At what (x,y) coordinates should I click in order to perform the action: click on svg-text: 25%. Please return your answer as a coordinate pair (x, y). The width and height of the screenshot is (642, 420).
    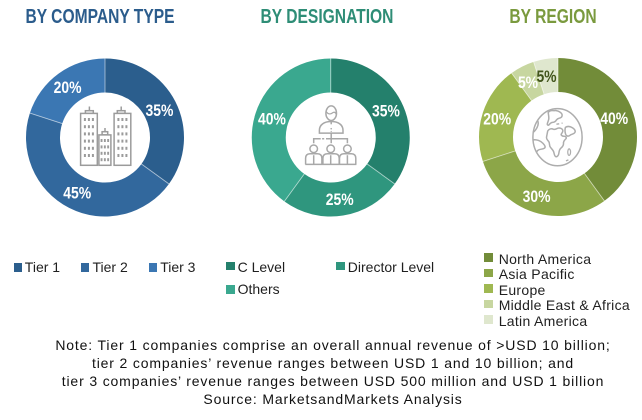
    Looking at the image, I should click on (340, 200).